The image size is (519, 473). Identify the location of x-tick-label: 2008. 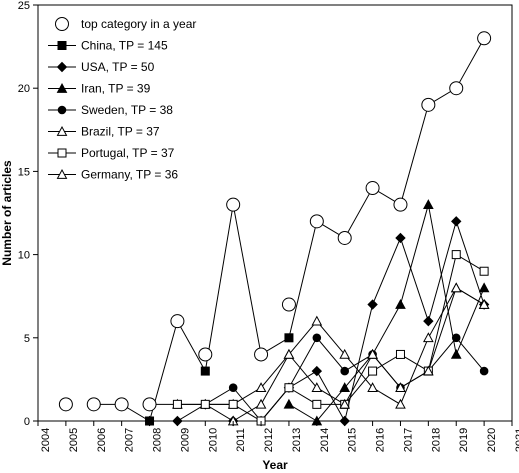
(158, 440).